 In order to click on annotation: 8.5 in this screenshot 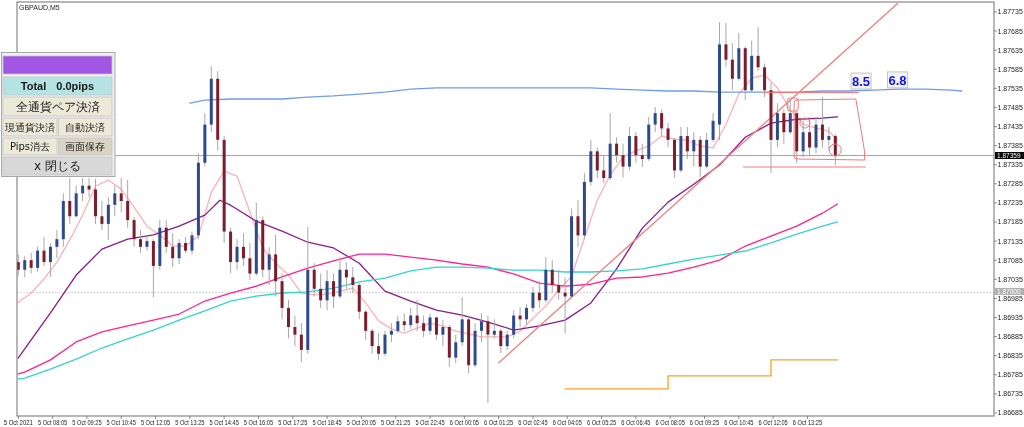, I will do `click(861, 81)`.